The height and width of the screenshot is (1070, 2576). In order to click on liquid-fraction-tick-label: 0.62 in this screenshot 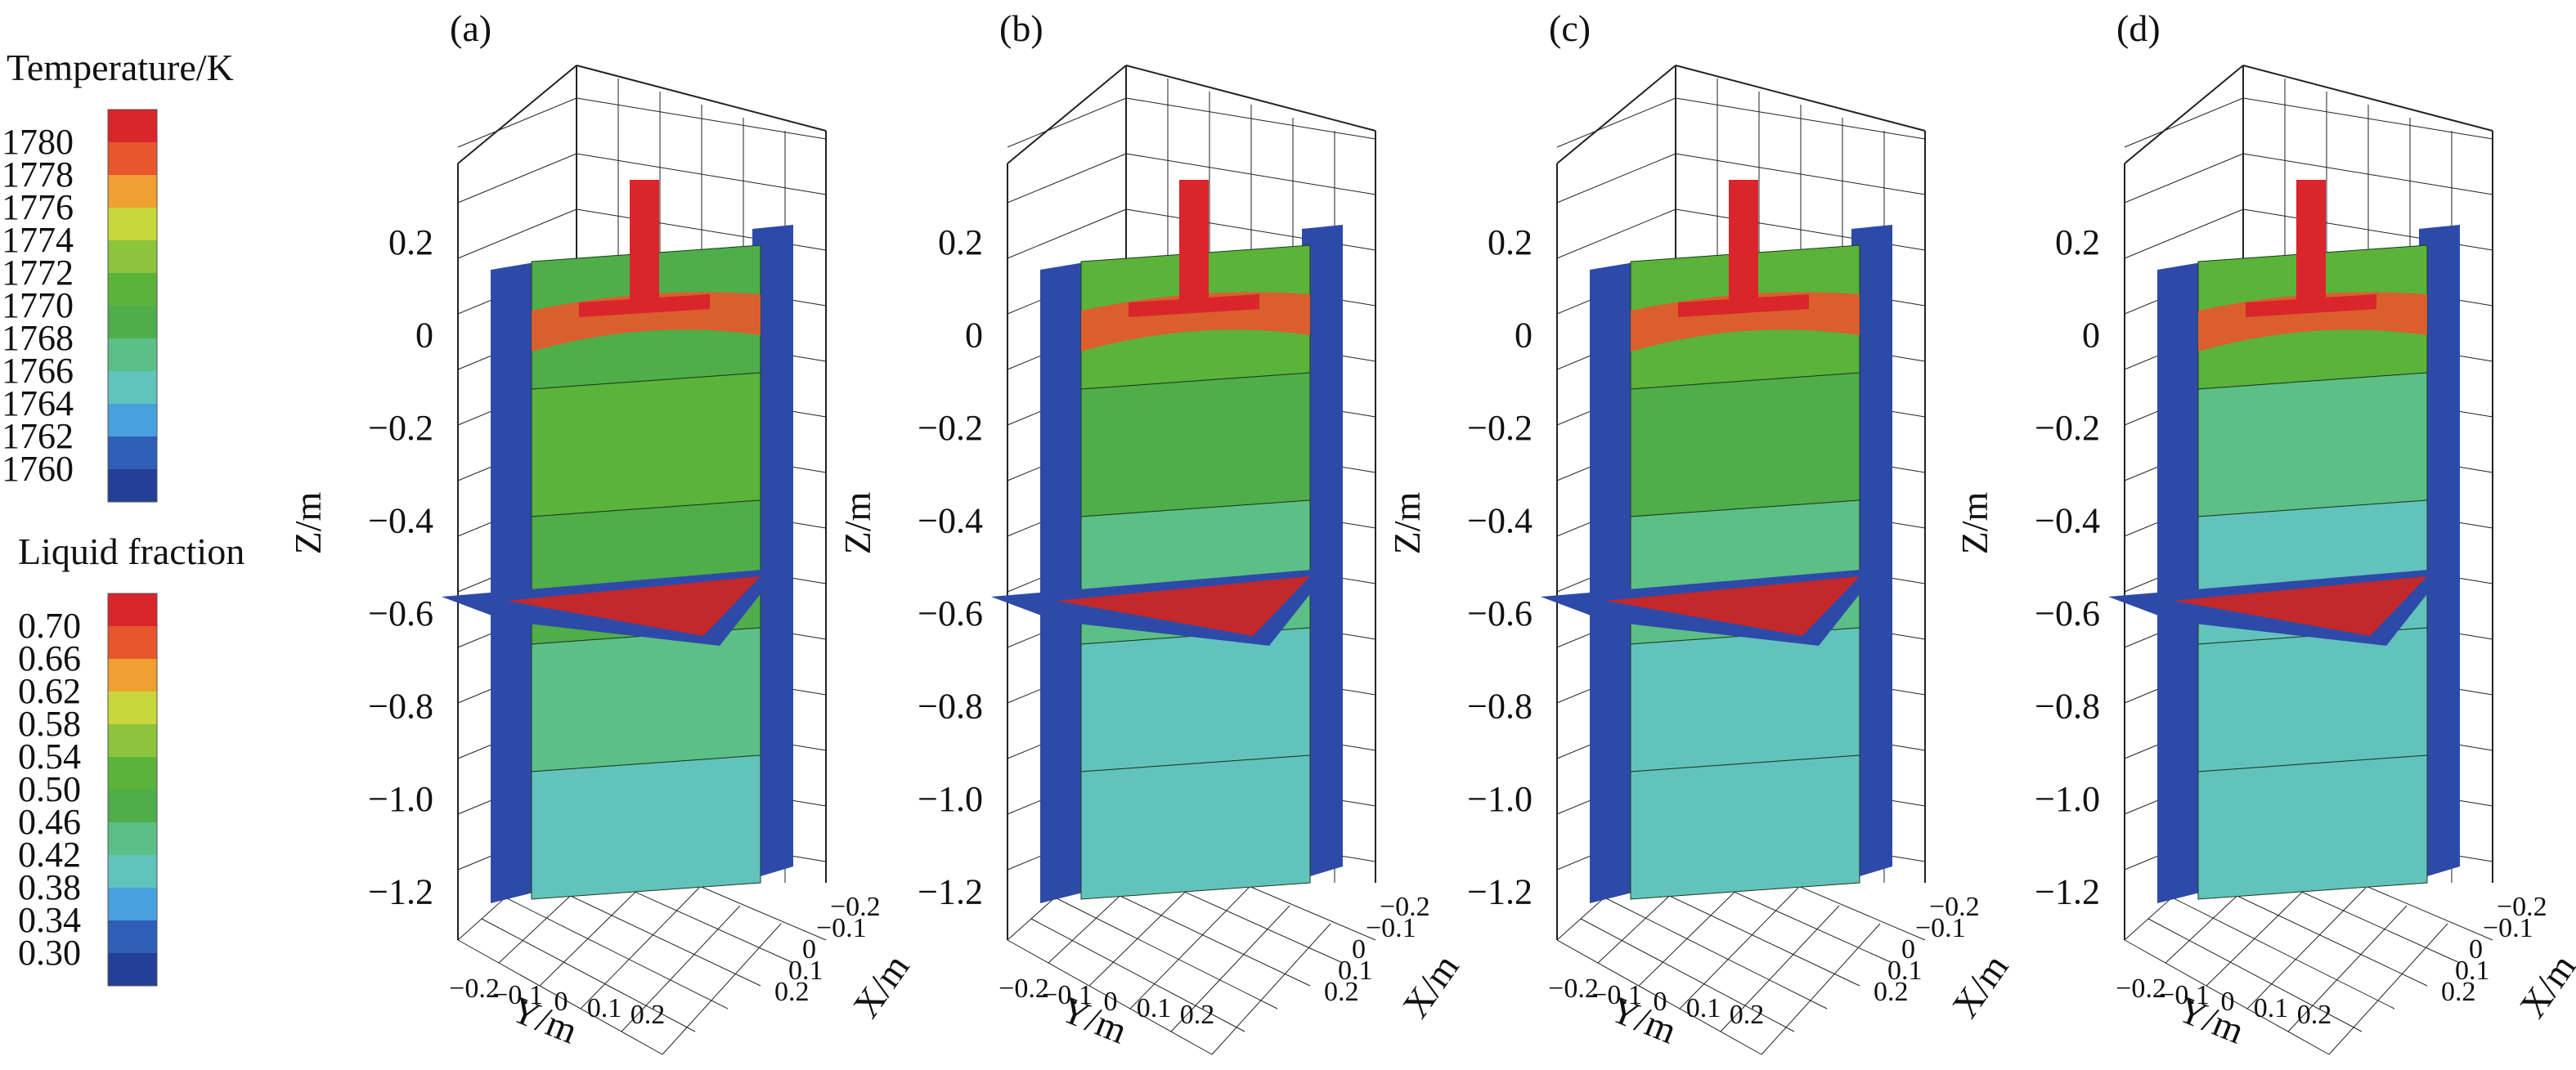, I will do `click(50, 691)`.